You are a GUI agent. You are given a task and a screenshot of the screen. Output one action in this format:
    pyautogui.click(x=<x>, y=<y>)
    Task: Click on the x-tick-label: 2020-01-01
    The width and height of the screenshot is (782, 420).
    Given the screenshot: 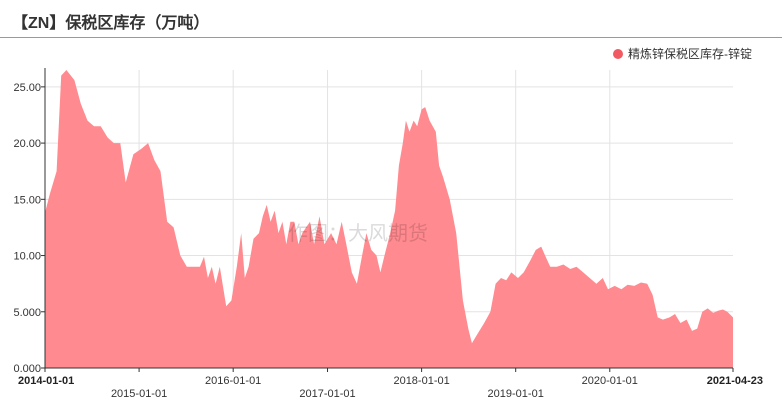 What is the action you would take?
    pyautogui.click(x=610, y=381)
    